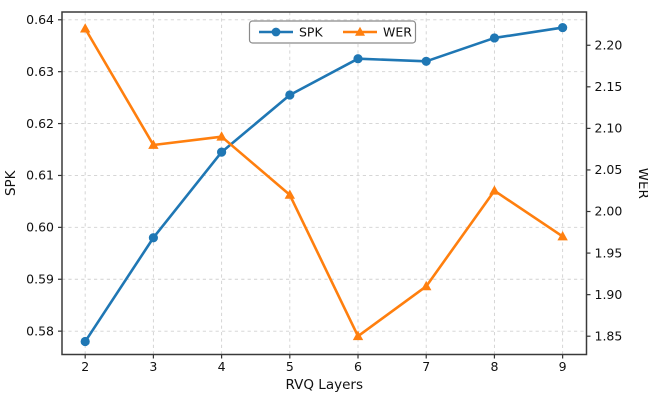  What do you see at coordinates (153, 366) in the screenshot?
I see `x-tick-label: 3` at bounding box center [153, 366].